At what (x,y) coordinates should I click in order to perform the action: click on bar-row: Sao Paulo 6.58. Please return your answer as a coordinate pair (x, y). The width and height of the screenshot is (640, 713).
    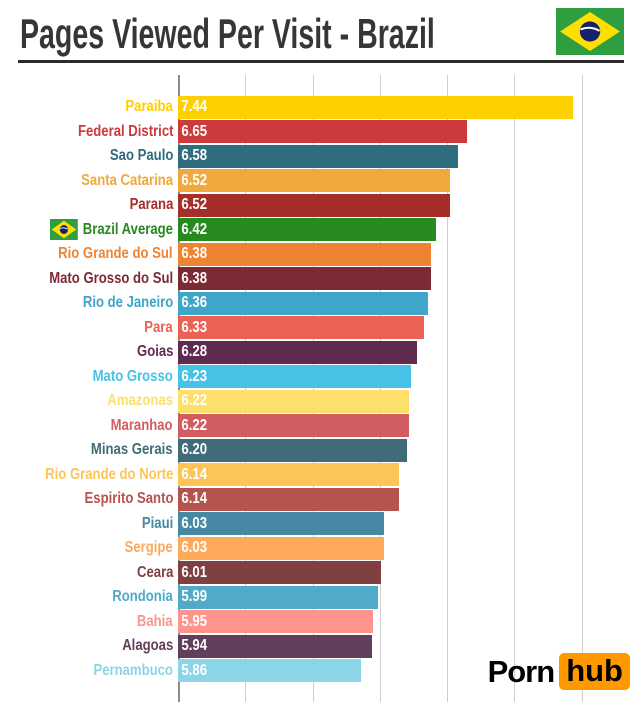
    Looking at the image, I should click on (320, 156).